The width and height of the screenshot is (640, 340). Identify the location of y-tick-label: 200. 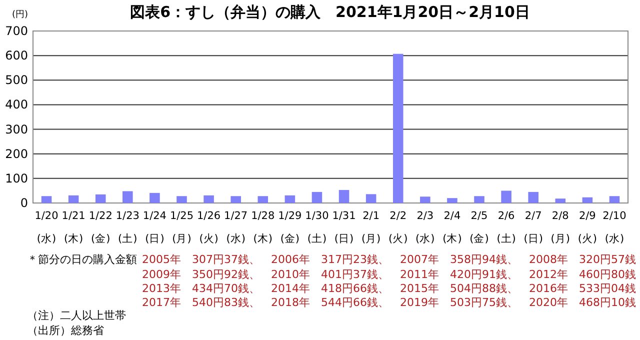
(16, 153).